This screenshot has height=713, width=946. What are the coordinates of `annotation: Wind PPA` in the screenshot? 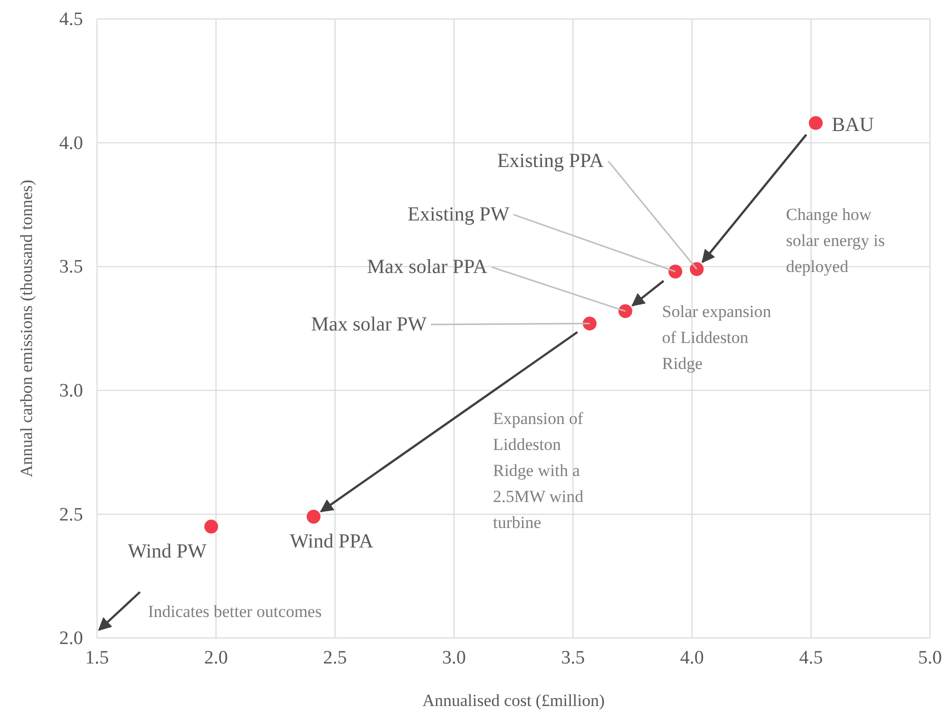 It's located at (332, 541).